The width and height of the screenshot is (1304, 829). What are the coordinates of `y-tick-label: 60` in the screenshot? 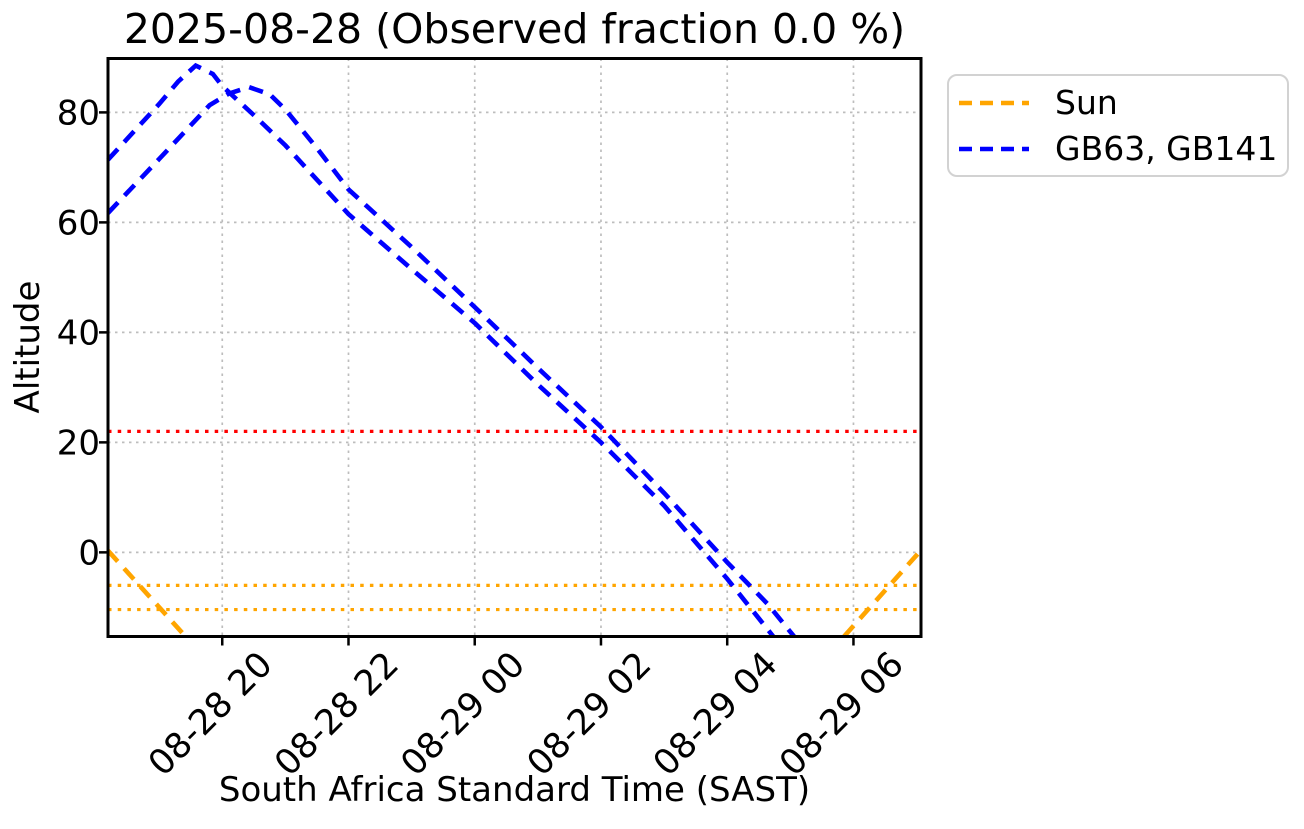 It's located at (78, 223).